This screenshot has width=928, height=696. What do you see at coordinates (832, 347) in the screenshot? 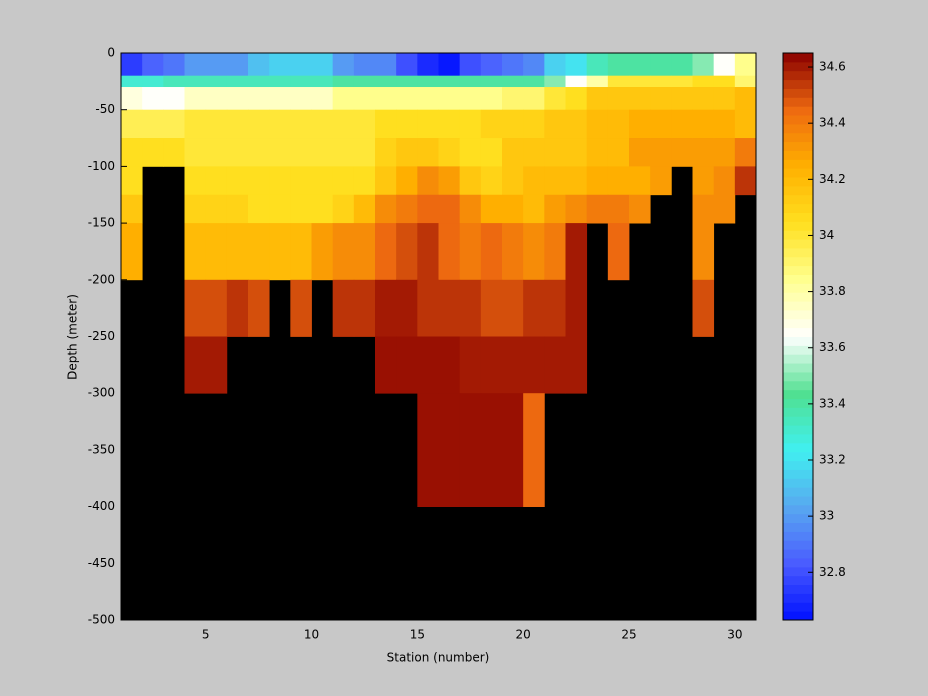
I see `colorbar-tick-label: 33.6` at bounding box center [832, 347].